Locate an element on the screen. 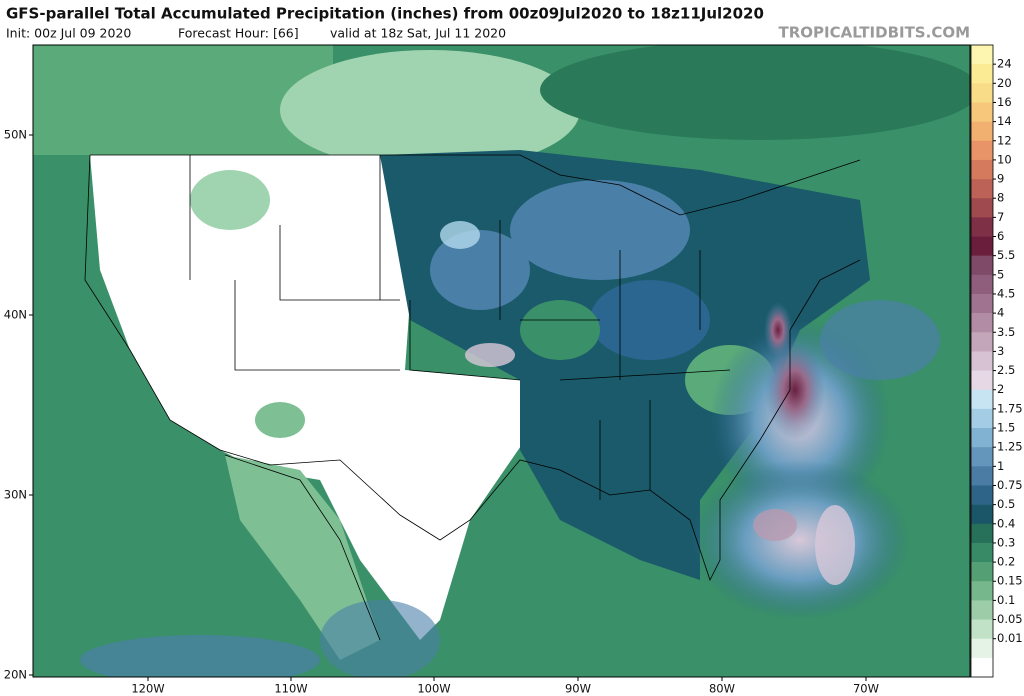 This screenshot has width=1024, height=696. init-time: Init: 00z Jul 09 2020 is located at coordinates (68, 33).